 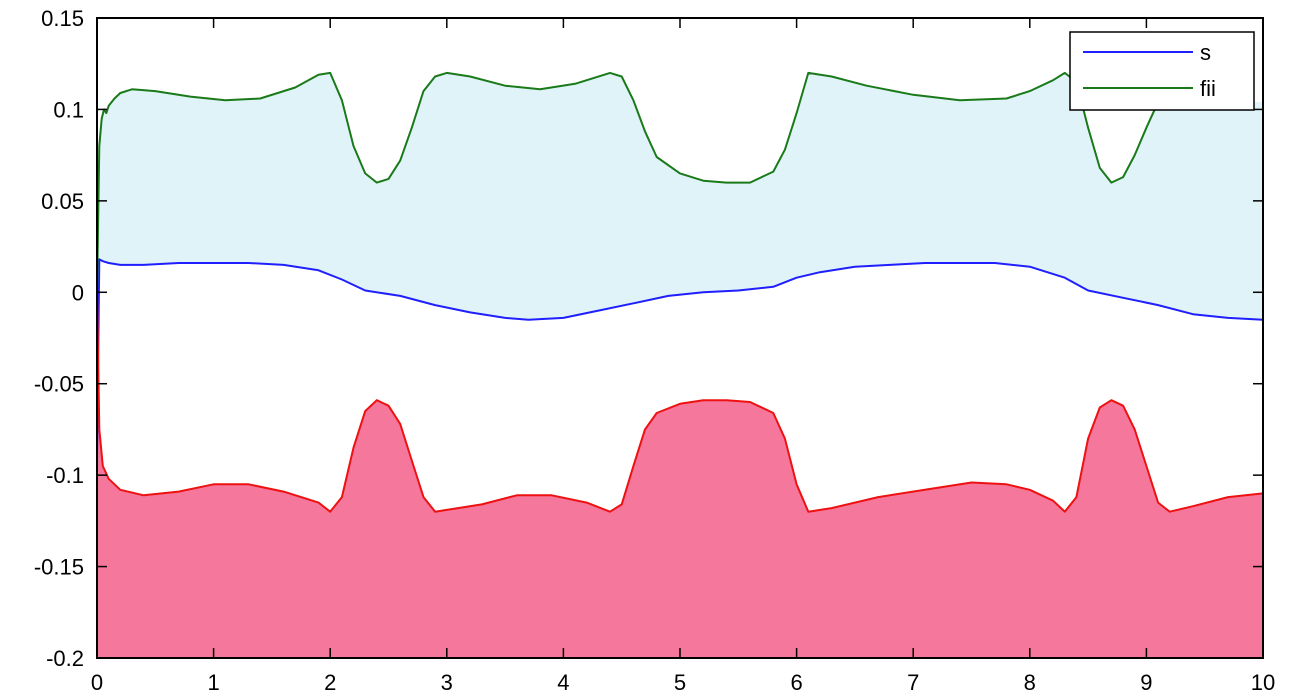 What do you see at coordinates (65, 475) in the screenshot?
I see `y-tick-label: -0.1` at bounding box center [65, 475].